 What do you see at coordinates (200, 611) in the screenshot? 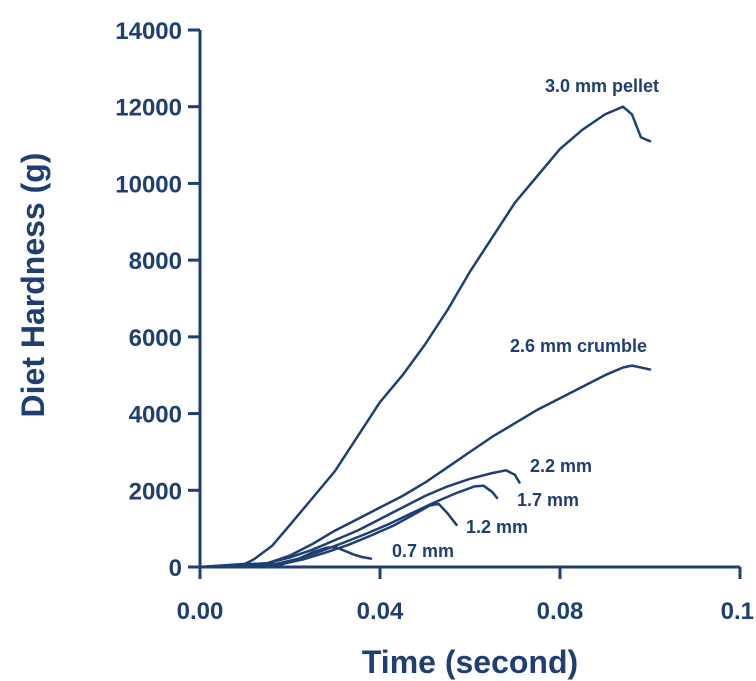
I see `x-tick-label: 0.00` at bounding box center [200, 611].